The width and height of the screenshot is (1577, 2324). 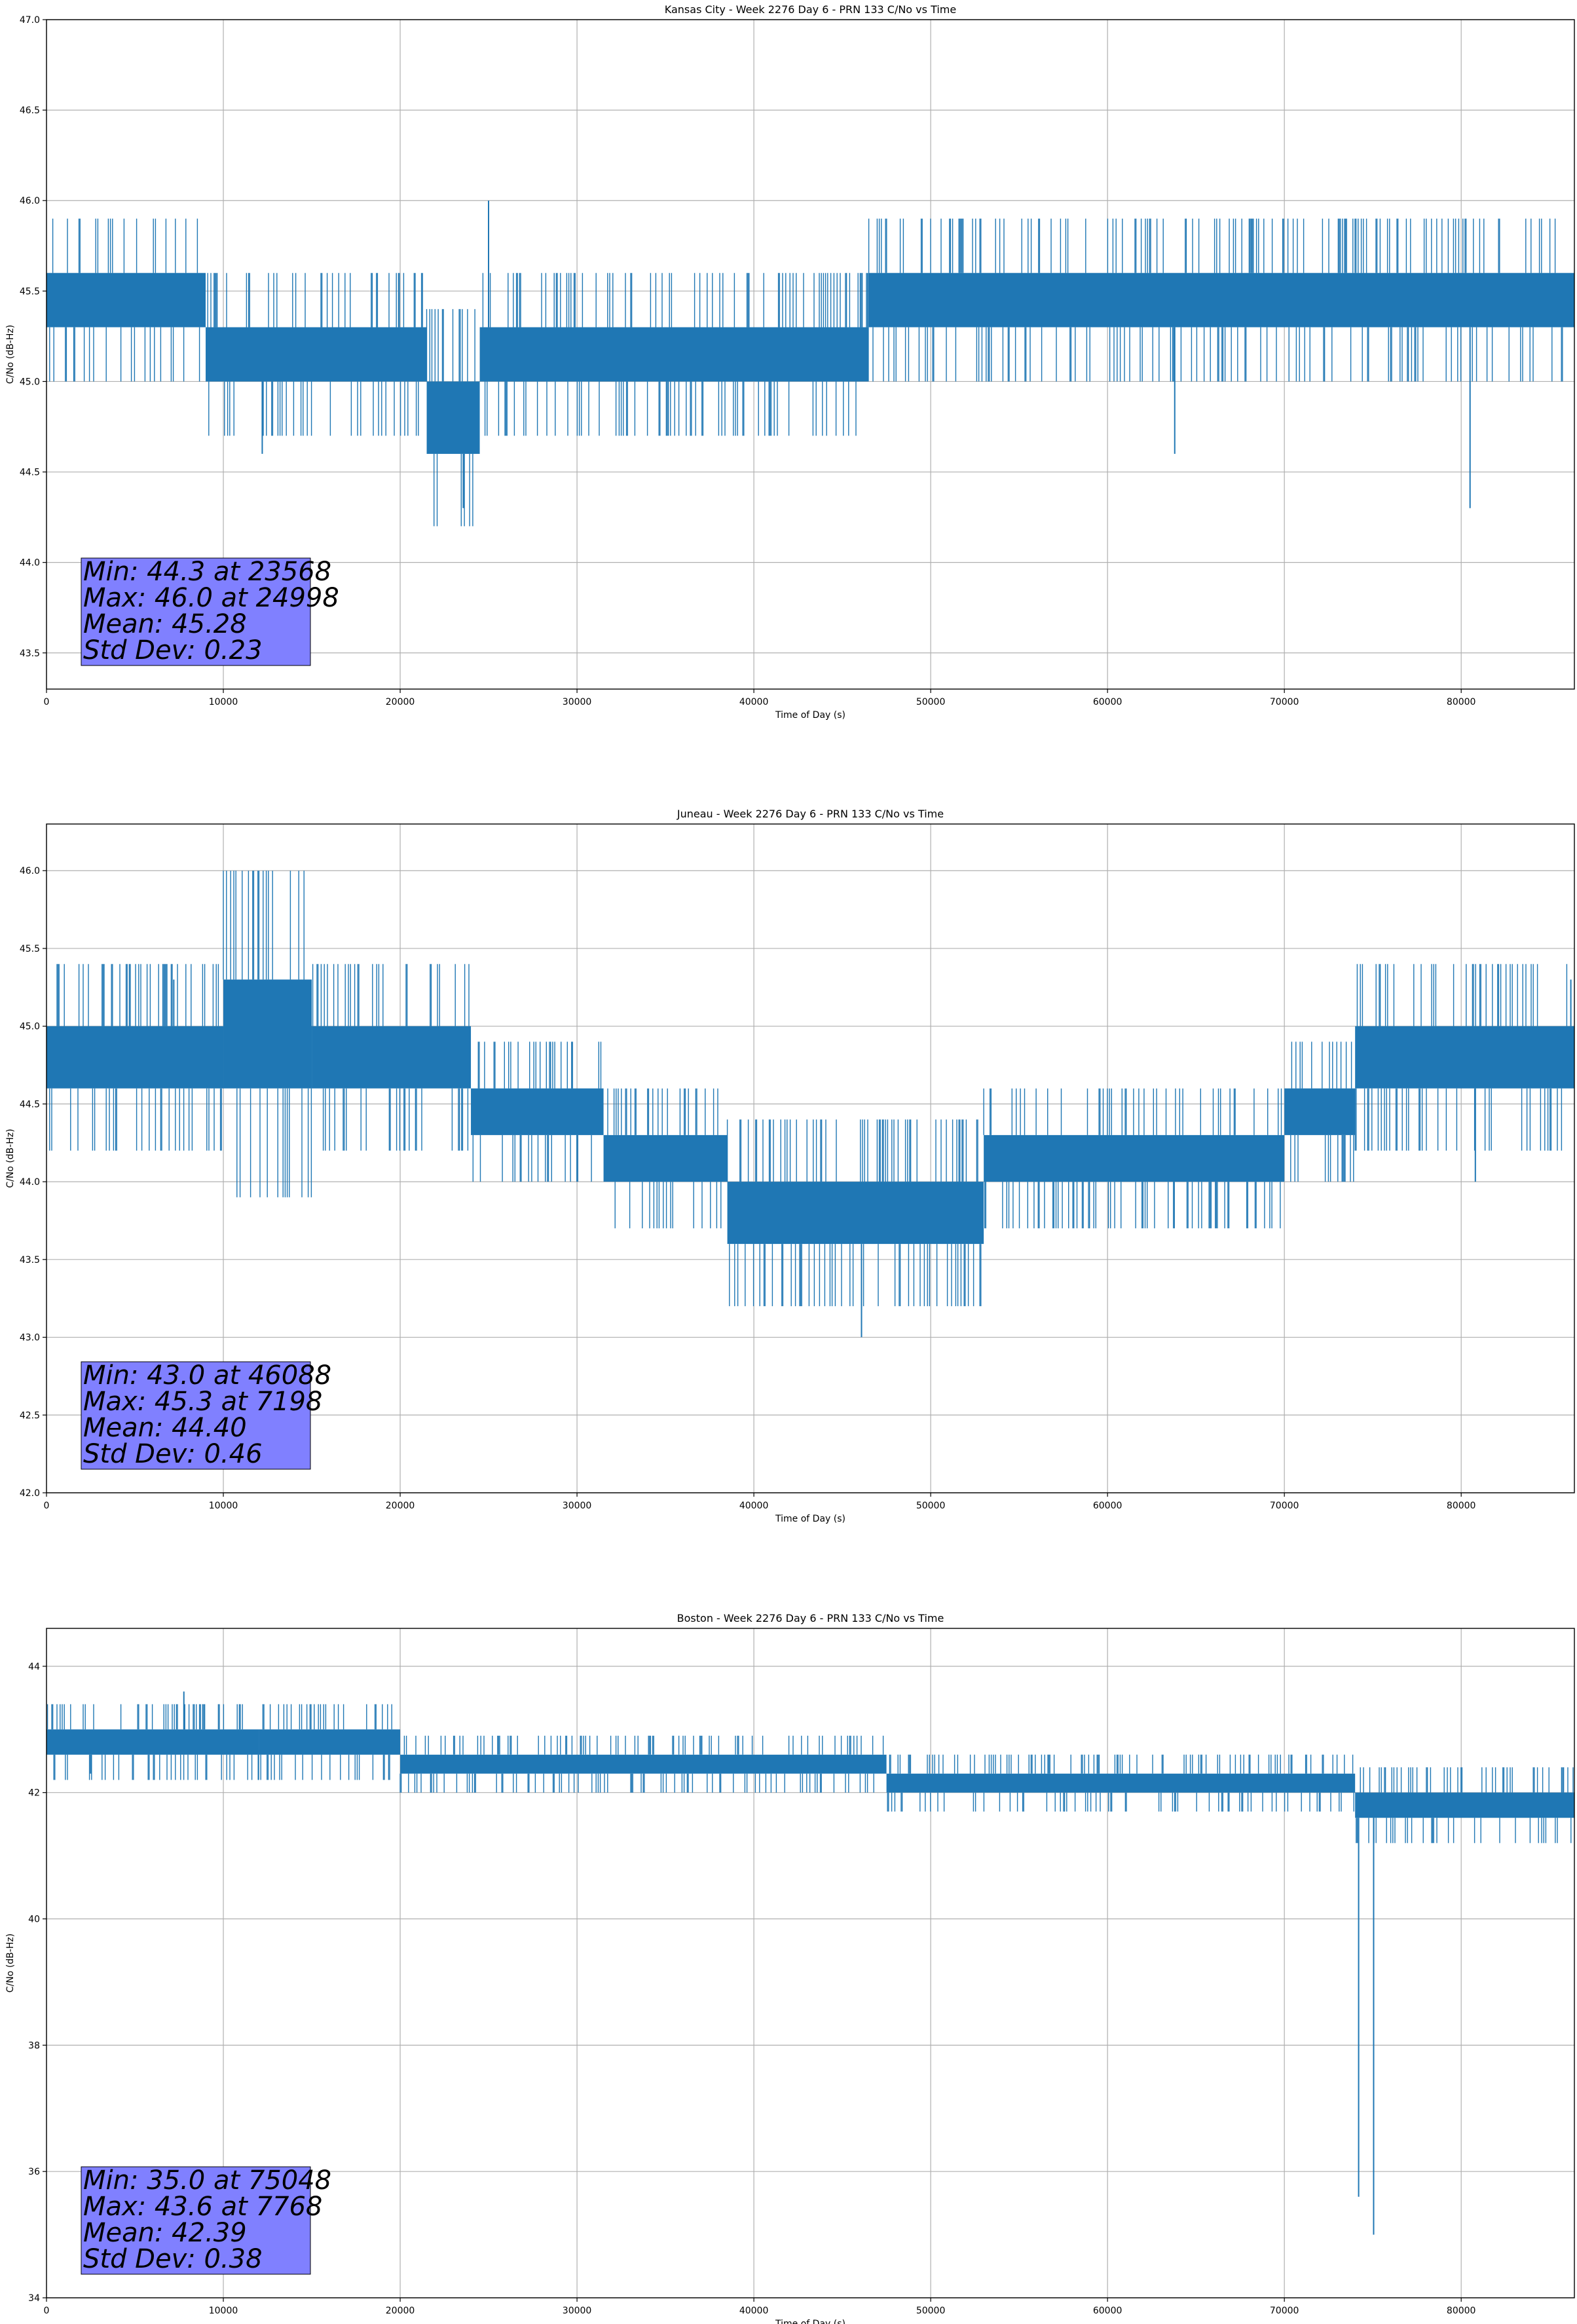 What do you see at coordinates (30, 1415) in the screenshot?
I see `y-tick-label: 42.5` at bounding box center [30, 1415].